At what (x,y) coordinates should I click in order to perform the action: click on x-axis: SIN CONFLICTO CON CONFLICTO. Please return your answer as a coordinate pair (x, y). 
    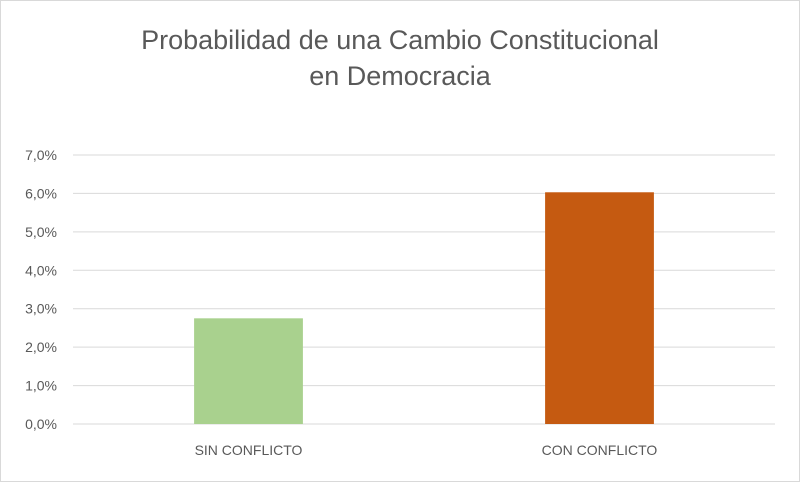
    Looking at the image, I should click on (426, 450).